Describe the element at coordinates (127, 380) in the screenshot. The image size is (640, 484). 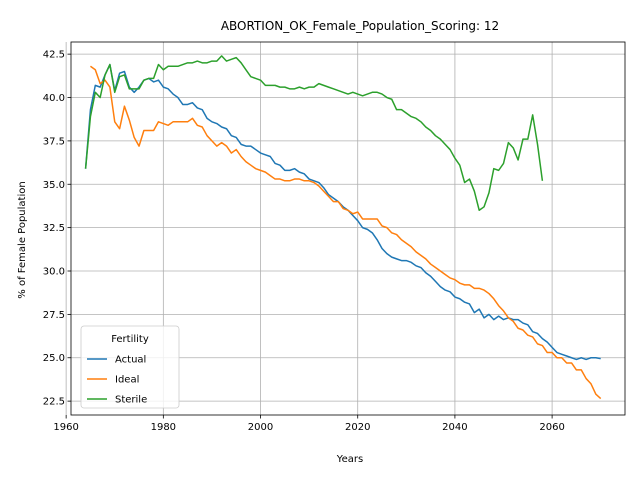
I see `legend-label-ideal: Ideal` at that location.